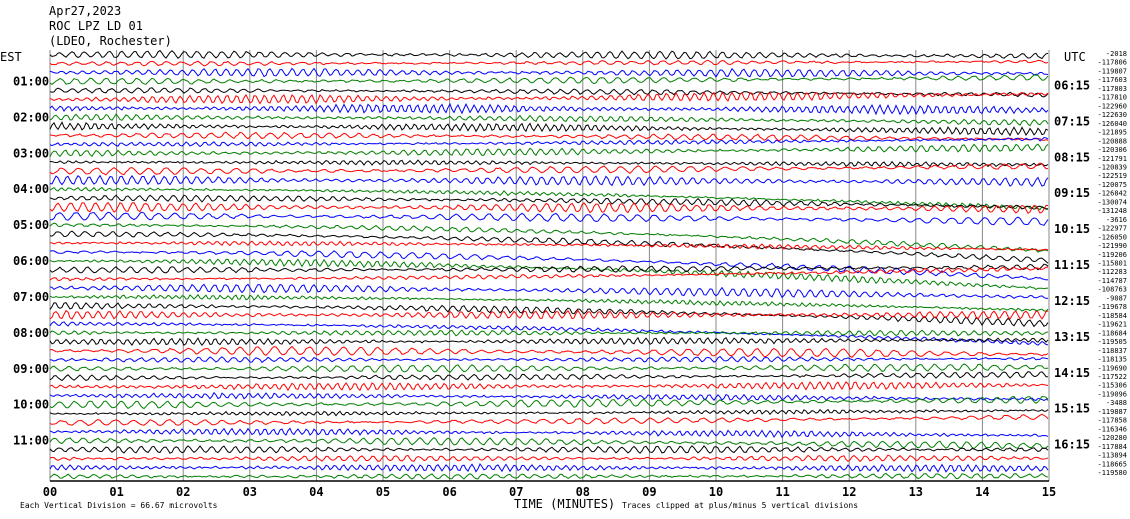 This screenshot has width=1130, height=519. Describe the element at coordinates (1112, 194) in the screenshot. I see `trace-offset-label: -126842` at that location.